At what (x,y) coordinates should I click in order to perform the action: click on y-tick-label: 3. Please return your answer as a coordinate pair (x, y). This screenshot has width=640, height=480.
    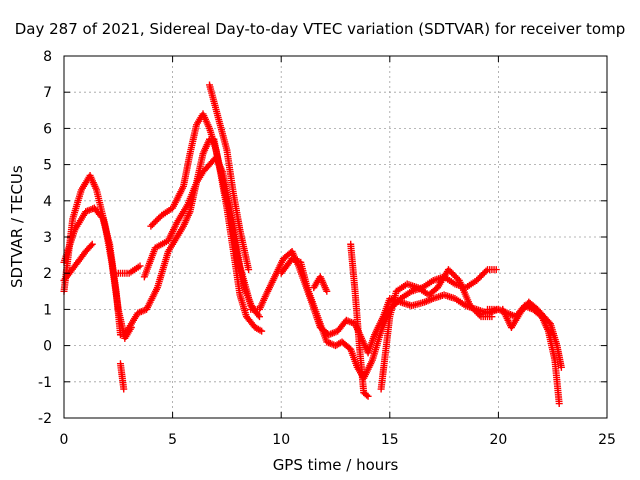
    Looking at the image, I should click on (47, 238).